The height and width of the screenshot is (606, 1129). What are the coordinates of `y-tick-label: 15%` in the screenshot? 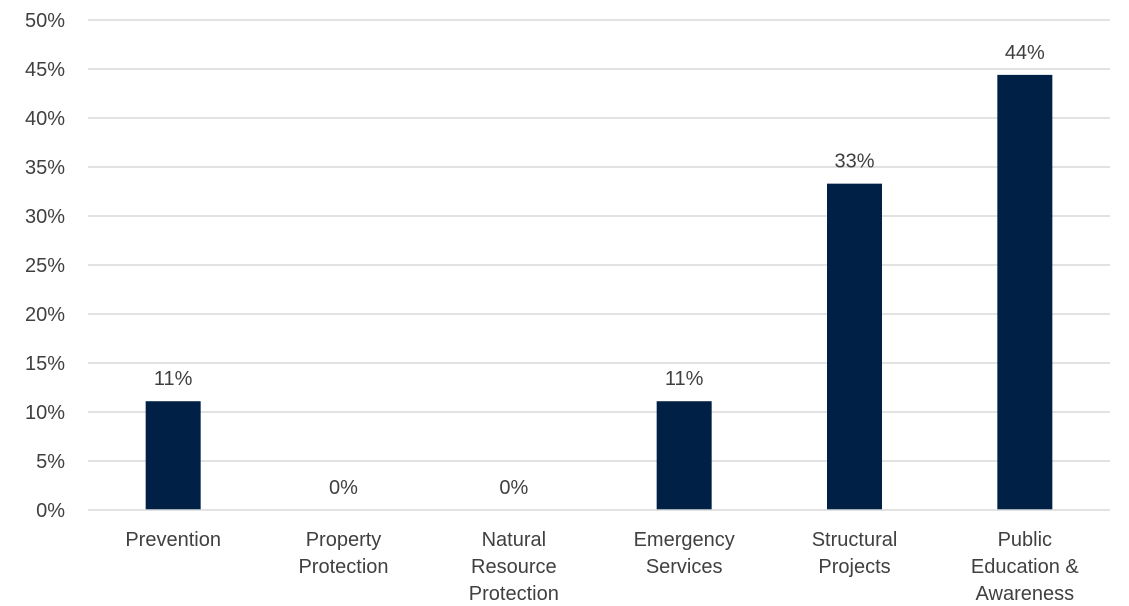 It's located at (45, 364).